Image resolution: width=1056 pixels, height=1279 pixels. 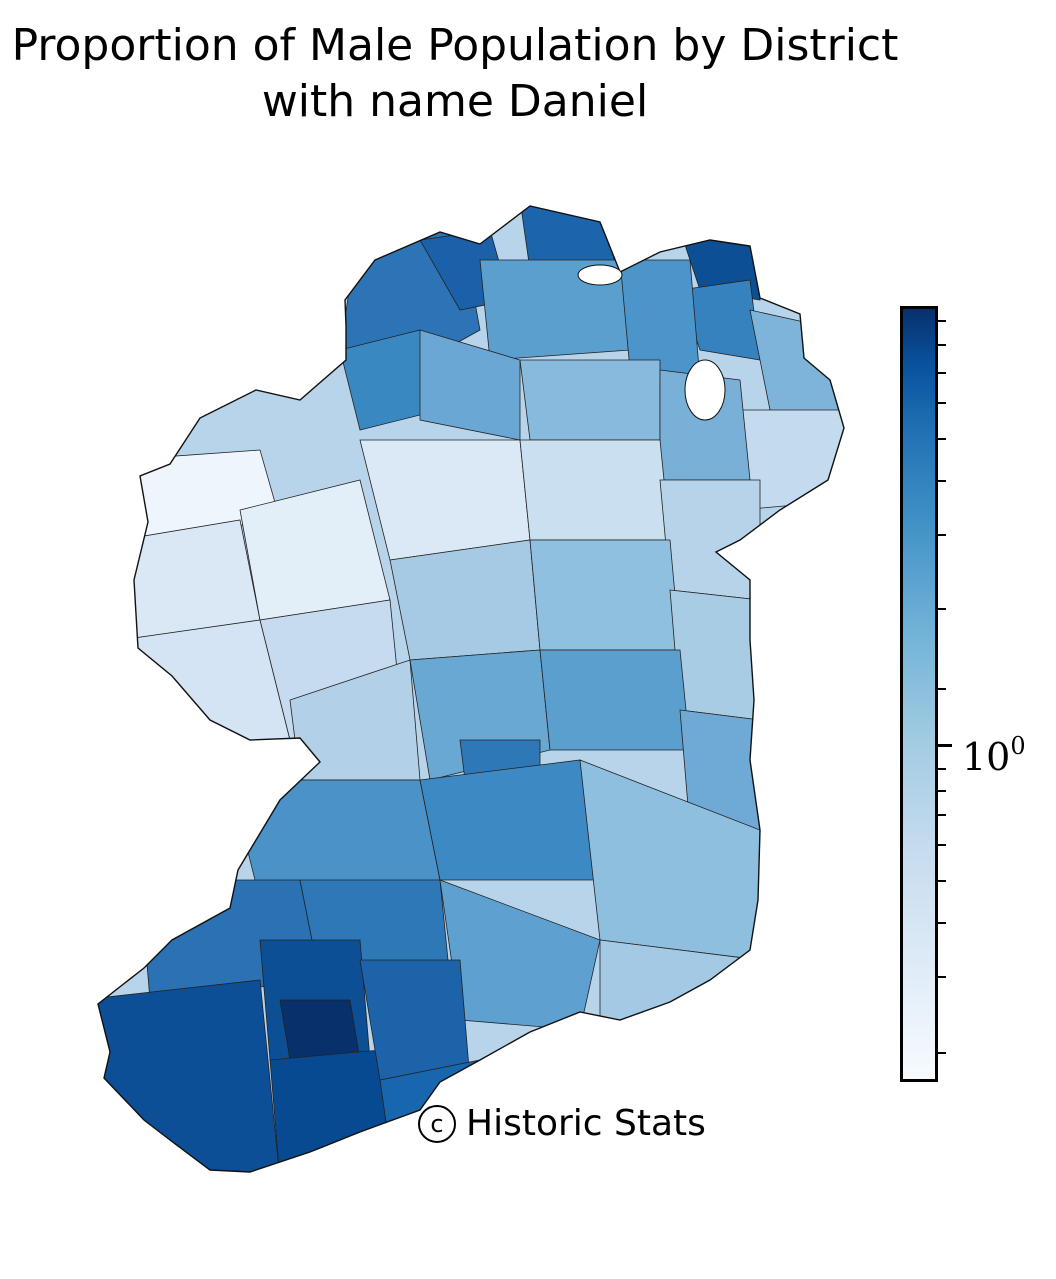 What do you see at coordinates (705, 390) in the screenshot?
I see `lough-neagh` at bounding box center [705, 390].